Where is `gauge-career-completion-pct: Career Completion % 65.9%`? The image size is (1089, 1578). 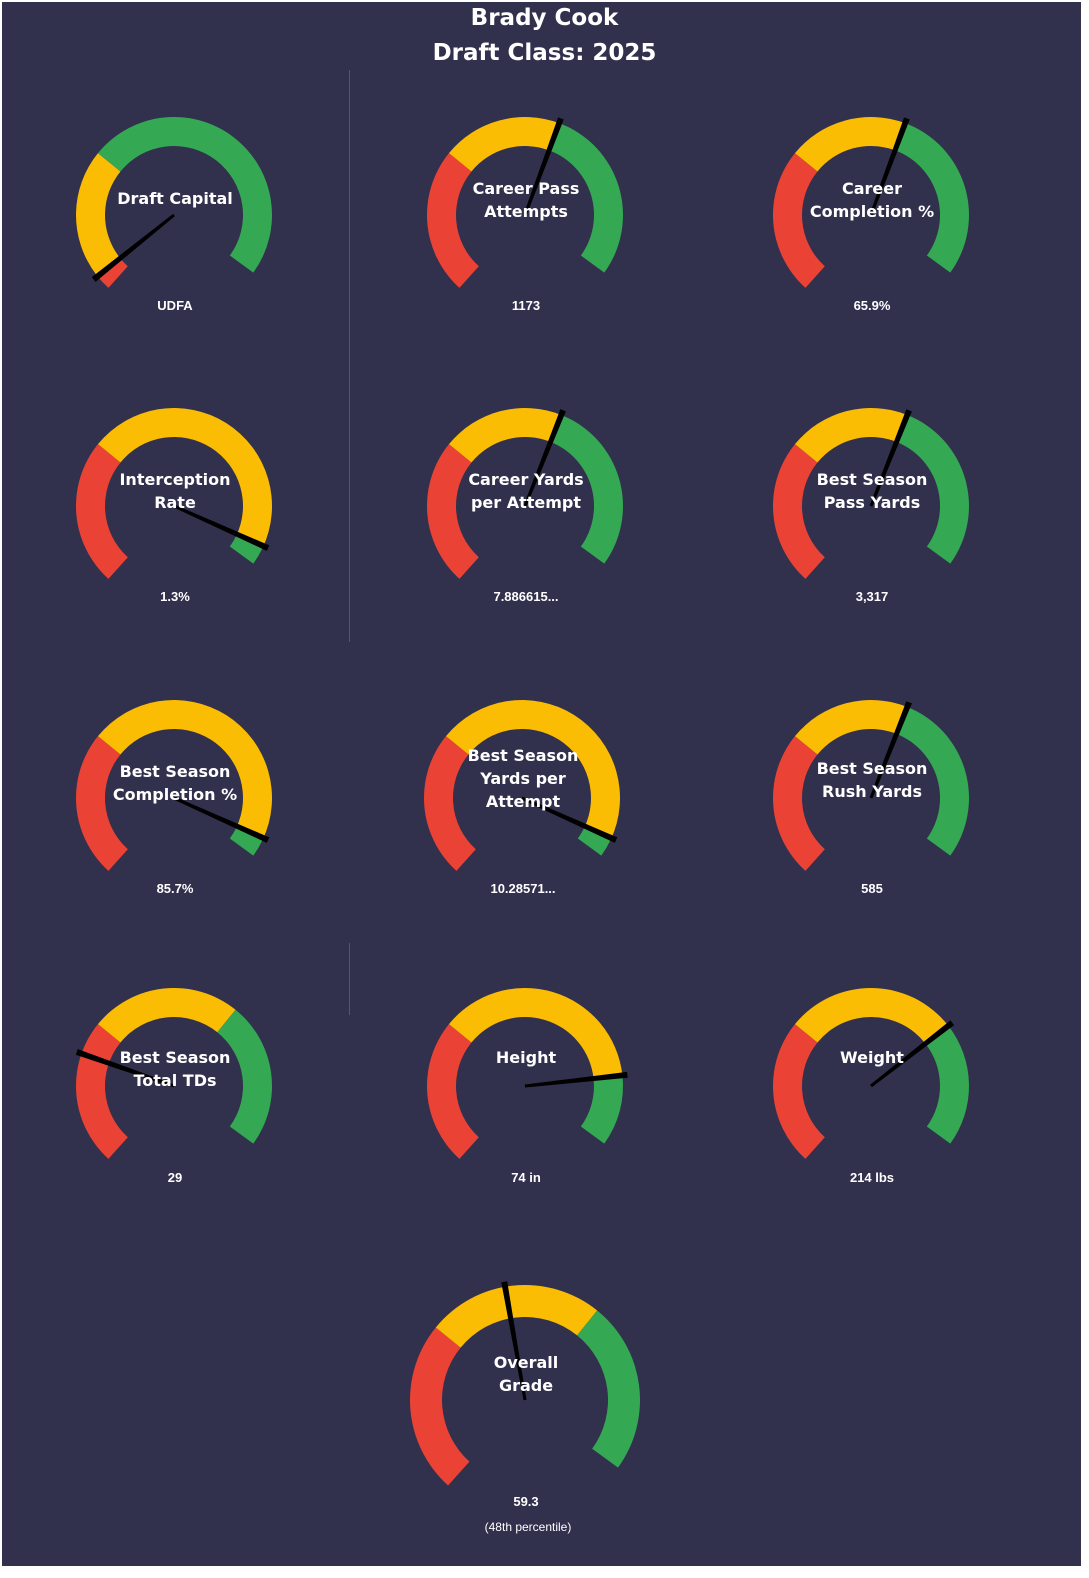
gauge-career-completion-pct: Career Completion % 65.9% is located at coordinates (871, 215).